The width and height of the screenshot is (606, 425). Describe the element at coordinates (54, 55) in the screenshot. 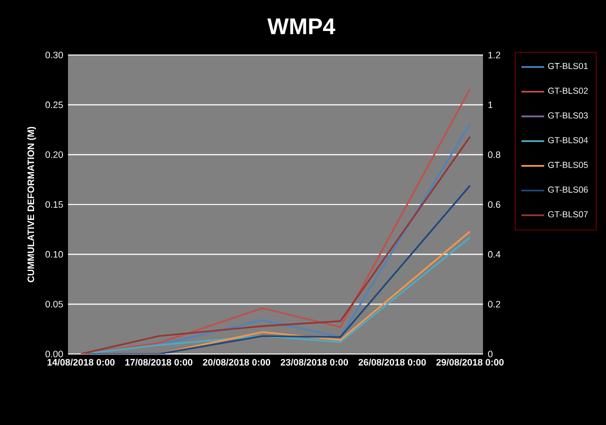

I see `y-tick-label: 0.30` at that location.